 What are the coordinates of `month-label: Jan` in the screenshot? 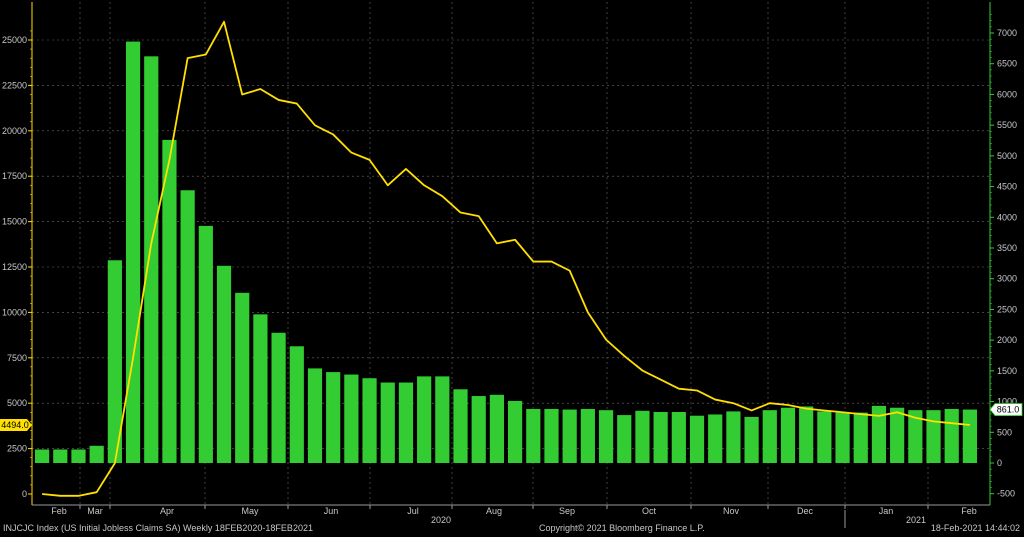 It's located at (886, 511).